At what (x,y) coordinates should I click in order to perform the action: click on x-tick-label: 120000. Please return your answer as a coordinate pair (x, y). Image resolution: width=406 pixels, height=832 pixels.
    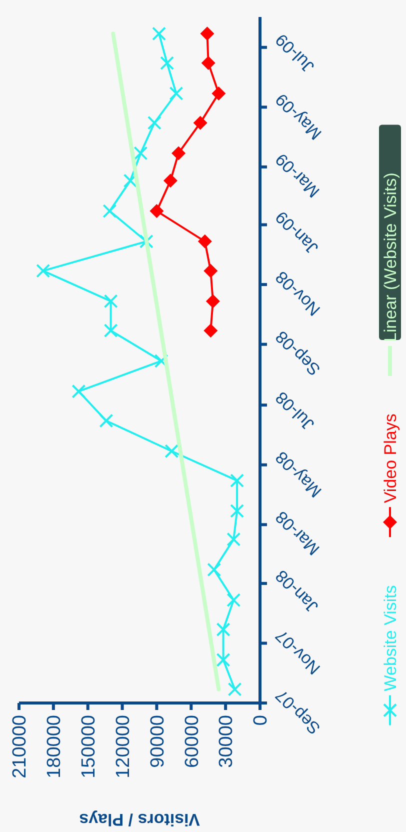
    Looking at the image, I should click on (123, 746).